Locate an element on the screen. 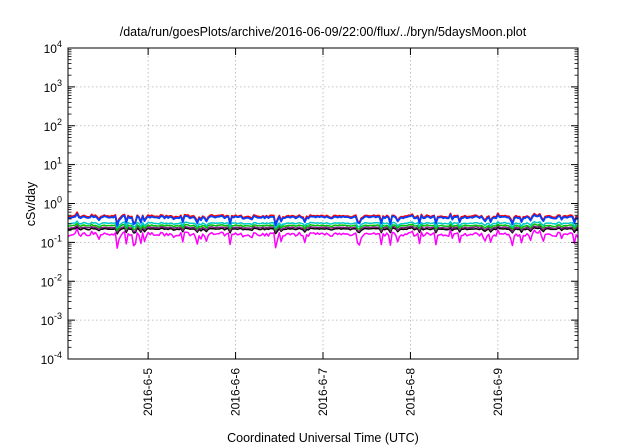  y-tick-label: 10⁴ is located at coordinates (53, 47).